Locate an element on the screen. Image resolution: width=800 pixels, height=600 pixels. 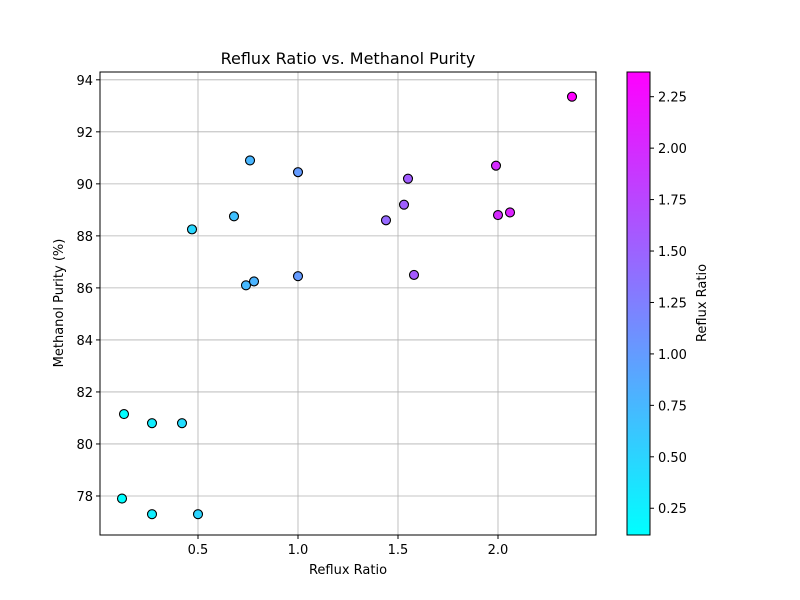
y-tick-label: 90 is located at coordinates (84, 185).